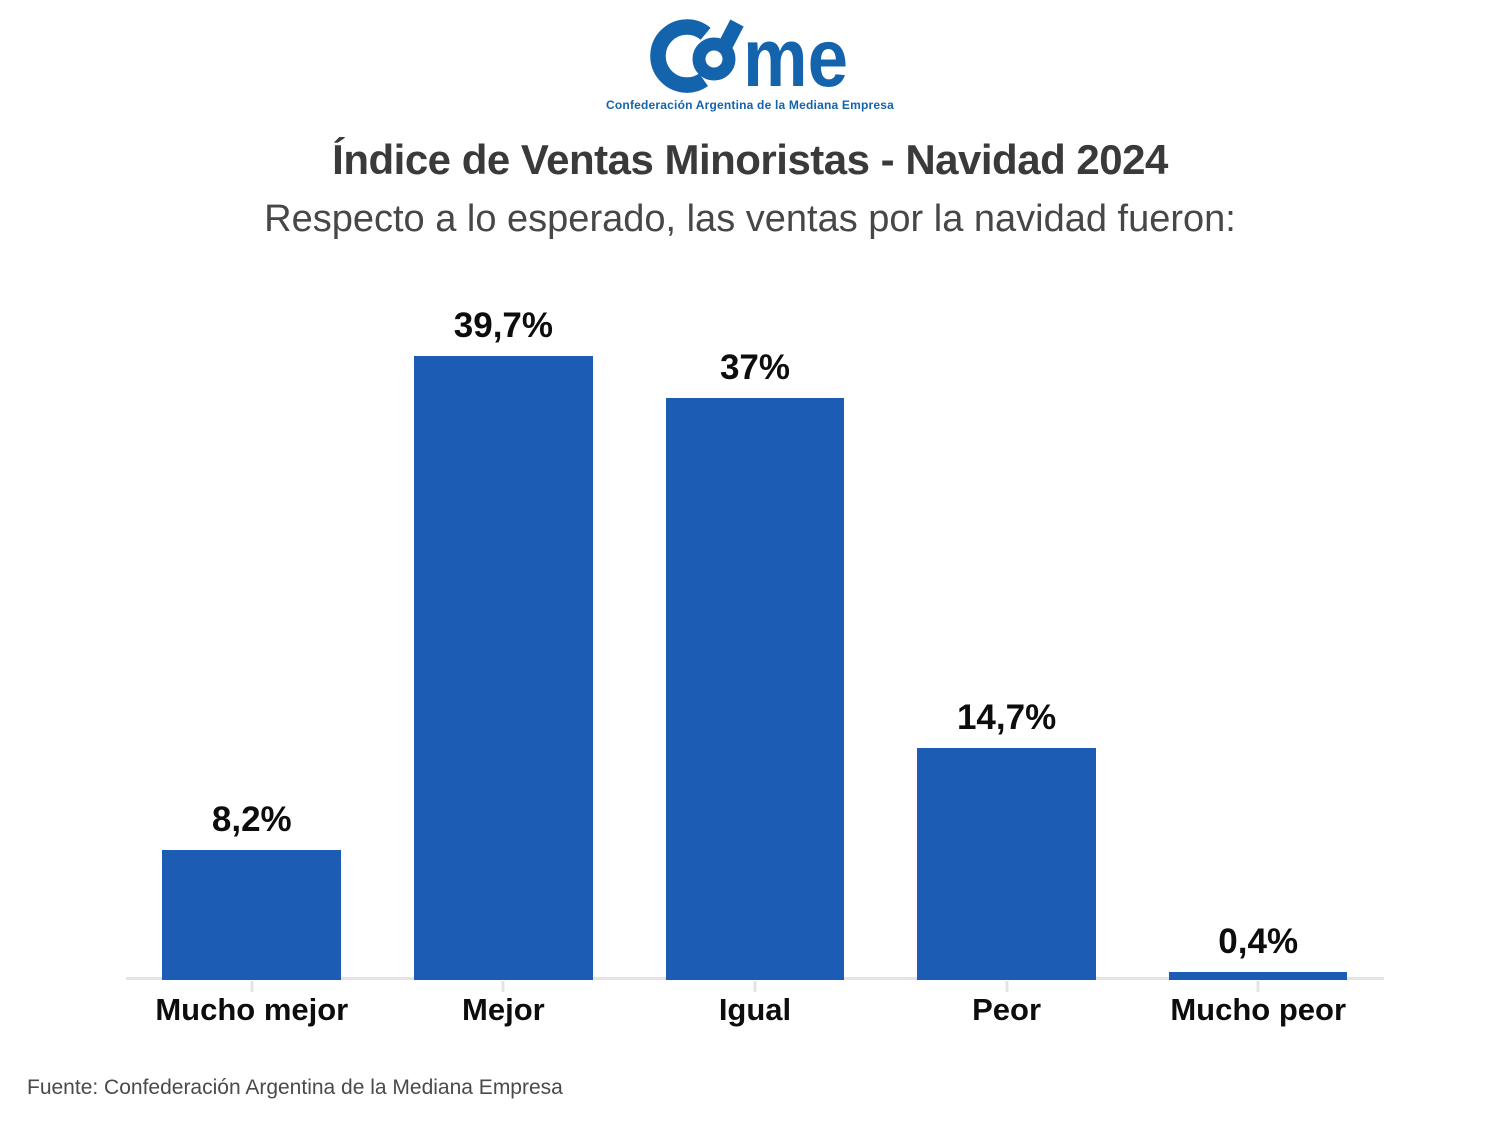 The width and height of the screenshot is (1500, 1123). Describe the element at coordinates (1258, 1009) in the screenshot. I see `category-label-mucho-peor: Mucho peor` at that location.